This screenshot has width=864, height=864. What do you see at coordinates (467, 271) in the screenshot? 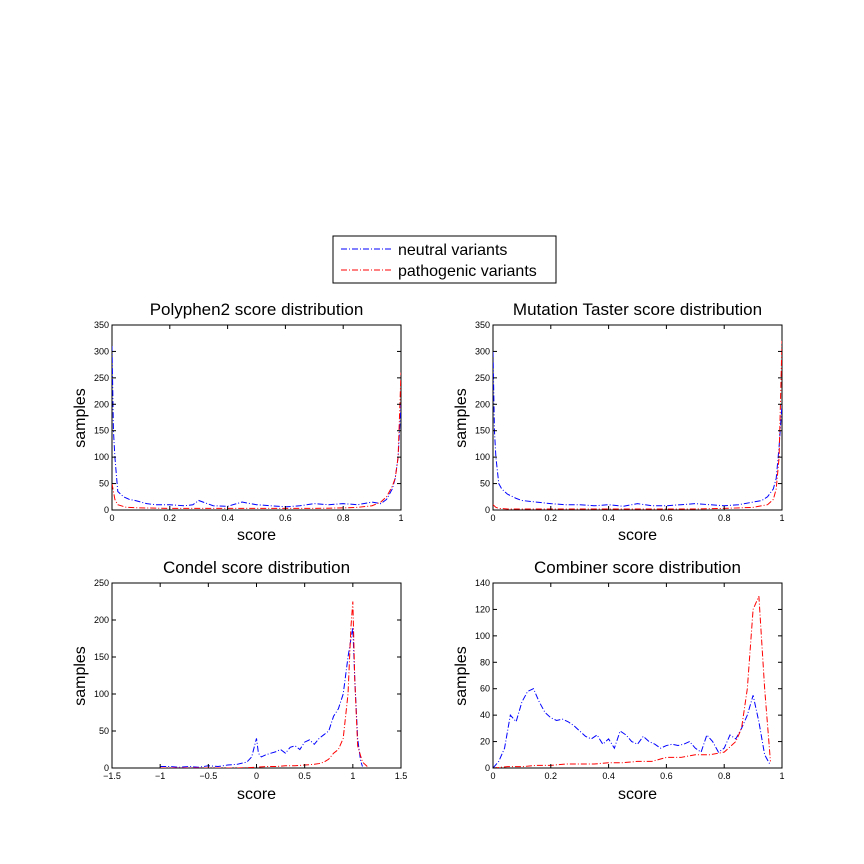
I see `legend-label-pathogenic: pathogenic variants` at bounding box center [467, 271].